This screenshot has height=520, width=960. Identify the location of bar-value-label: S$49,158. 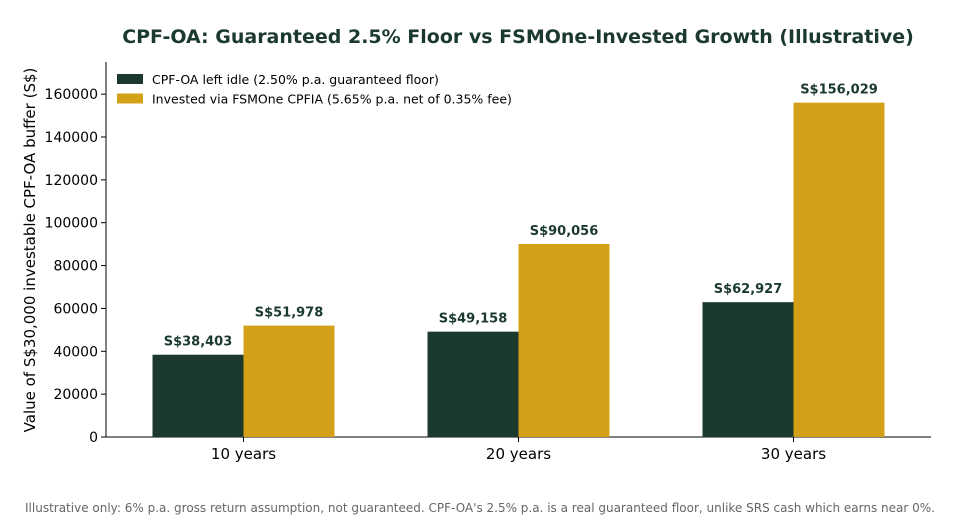
(473, 319).